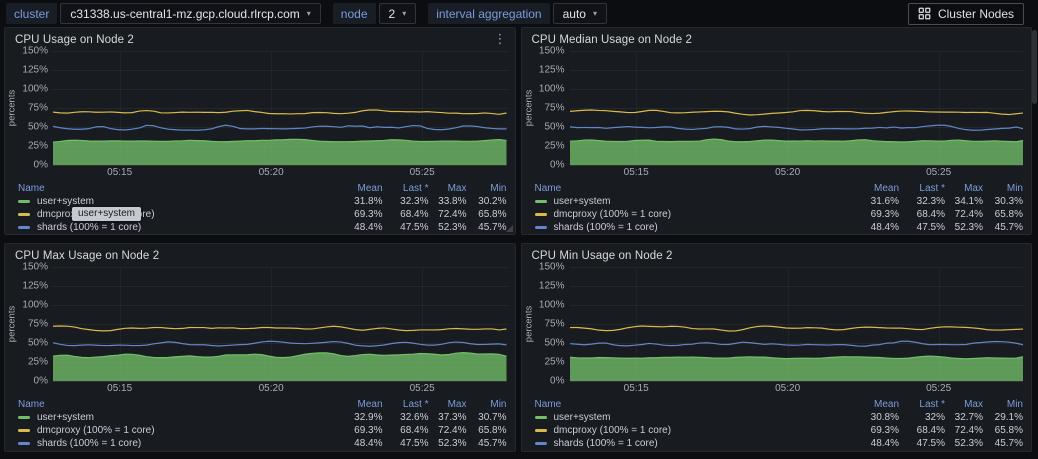 The image size is (1038, 459). What do you see at coordinates (579, 13) in the screenshot?
I see `variable-interval-aggregation-dropdown: auto ▾` at bounding box center [579, 13].